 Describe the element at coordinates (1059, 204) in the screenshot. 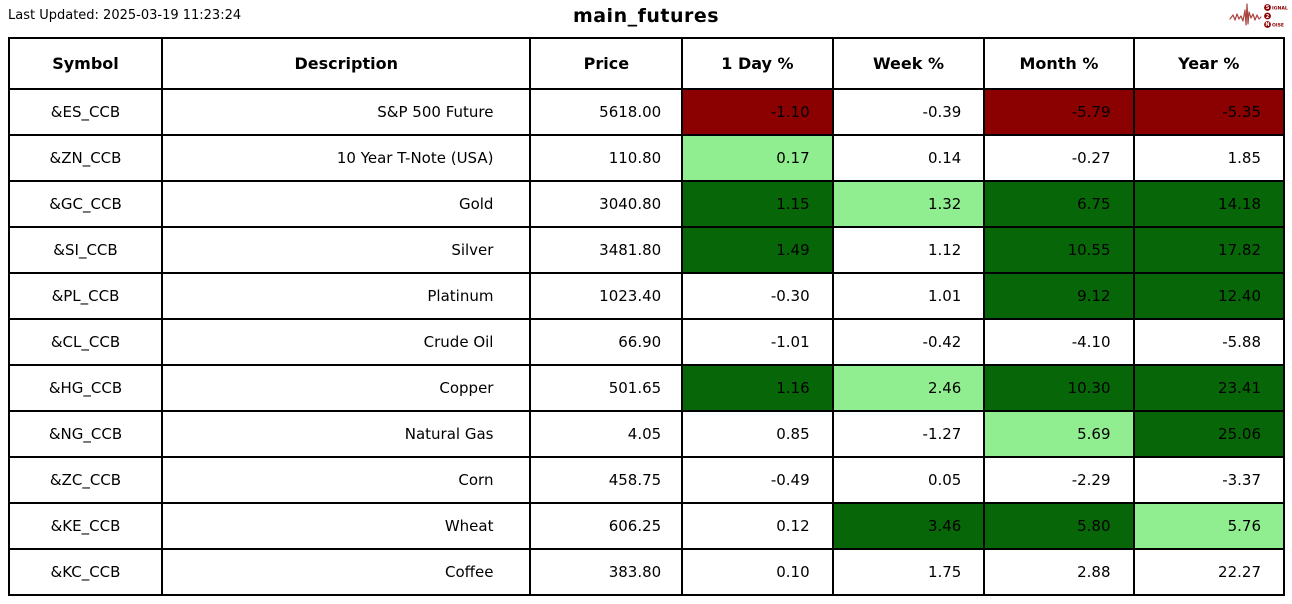

I see `month-pct-cell: 6.75` at that location.